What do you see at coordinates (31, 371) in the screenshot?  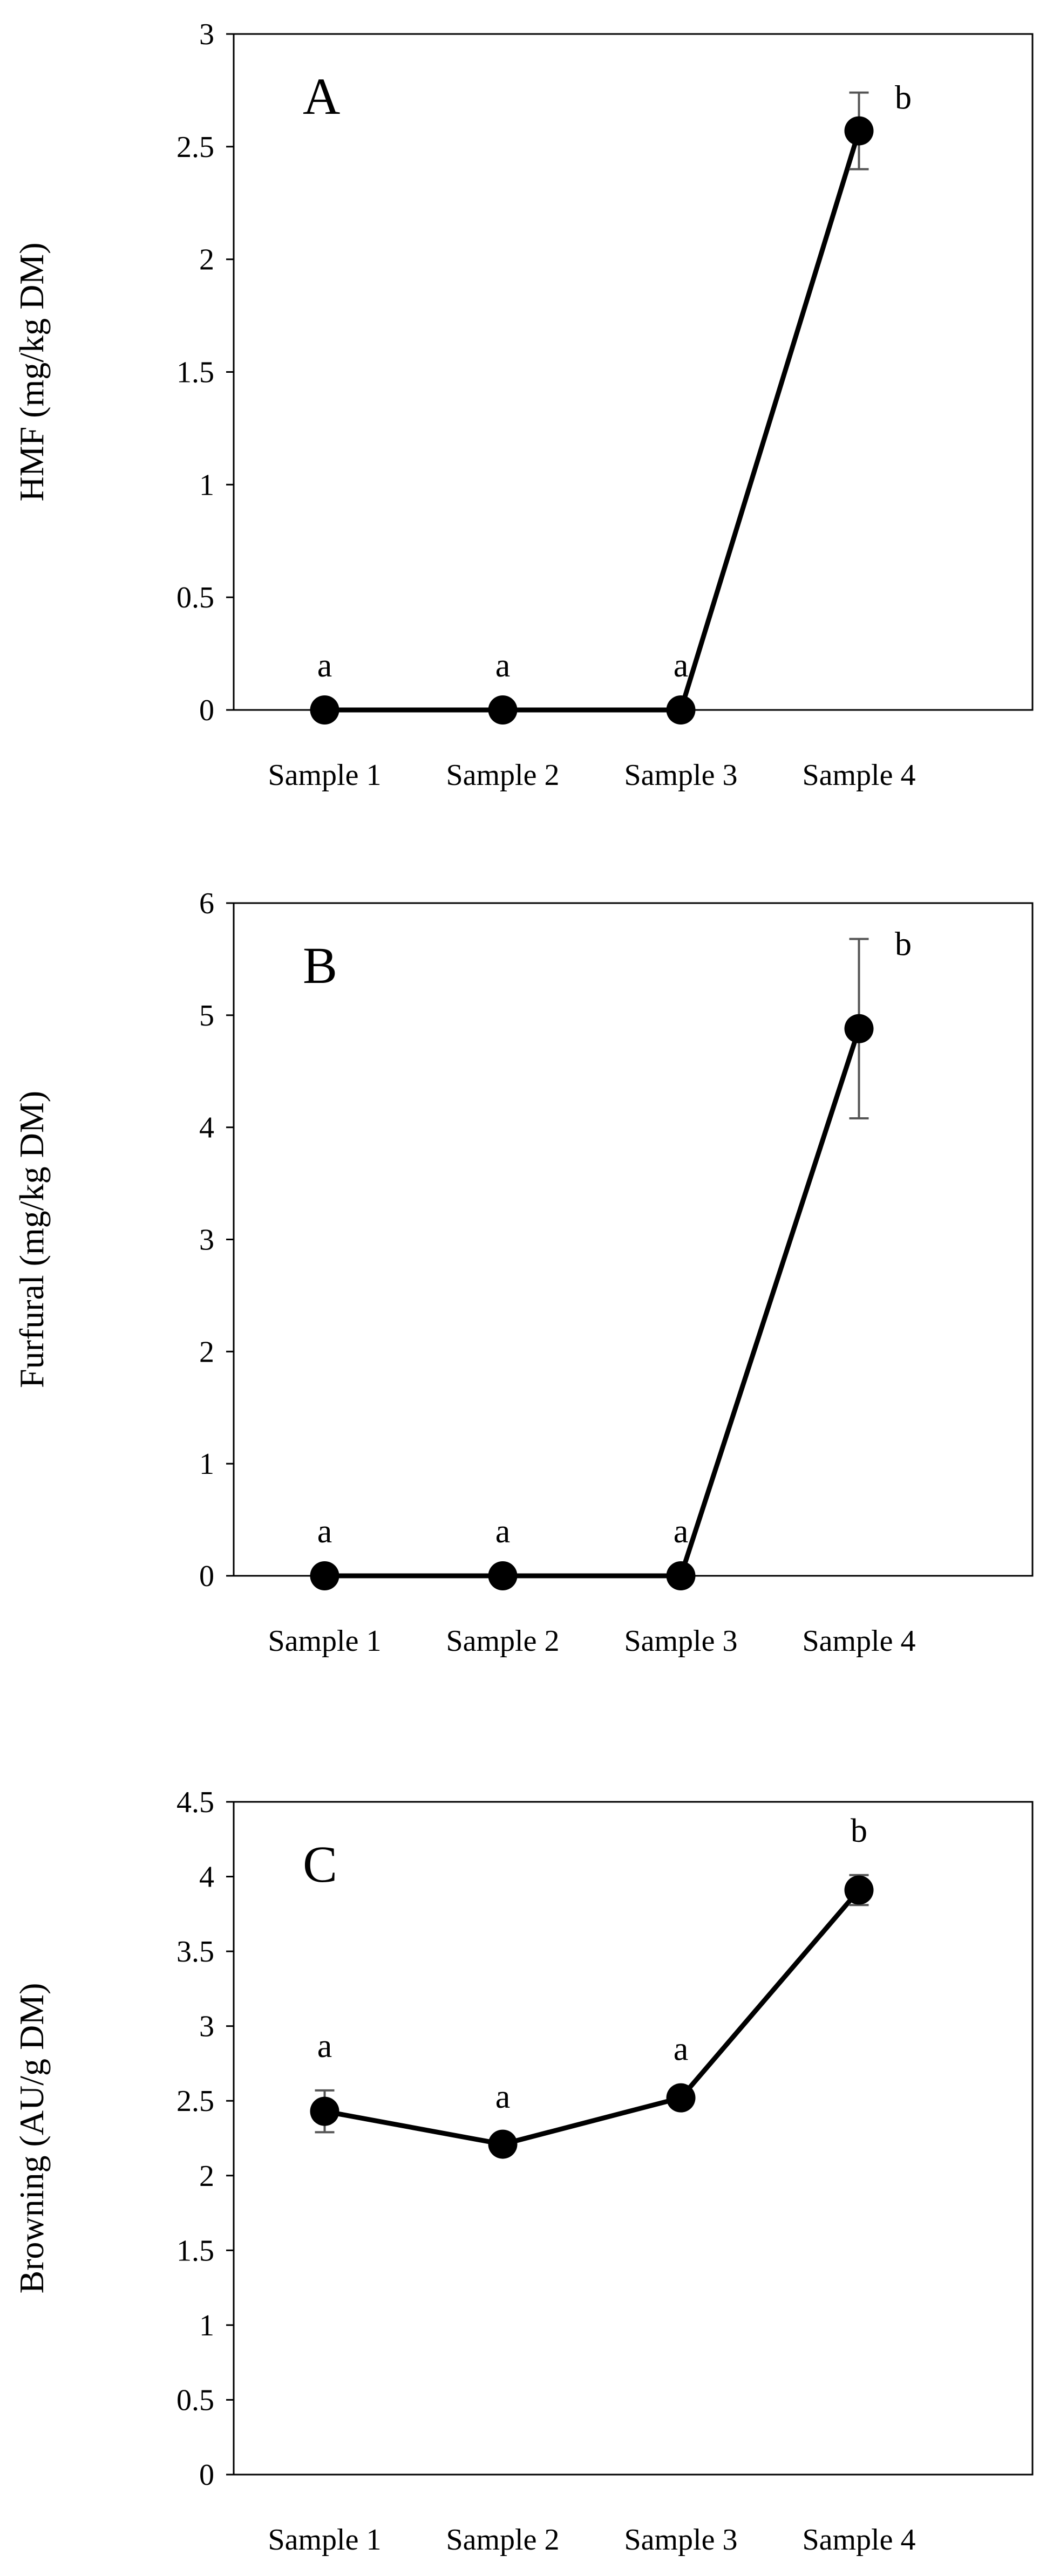 I see `y-axis-title: HMF (mg/kg DM)` at bounding box center [31, 371].